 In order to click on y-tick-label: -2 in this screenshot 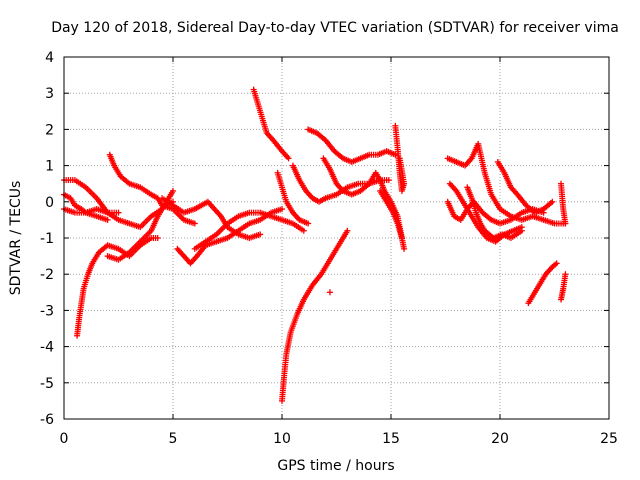, I will do `click(47, 275)`.